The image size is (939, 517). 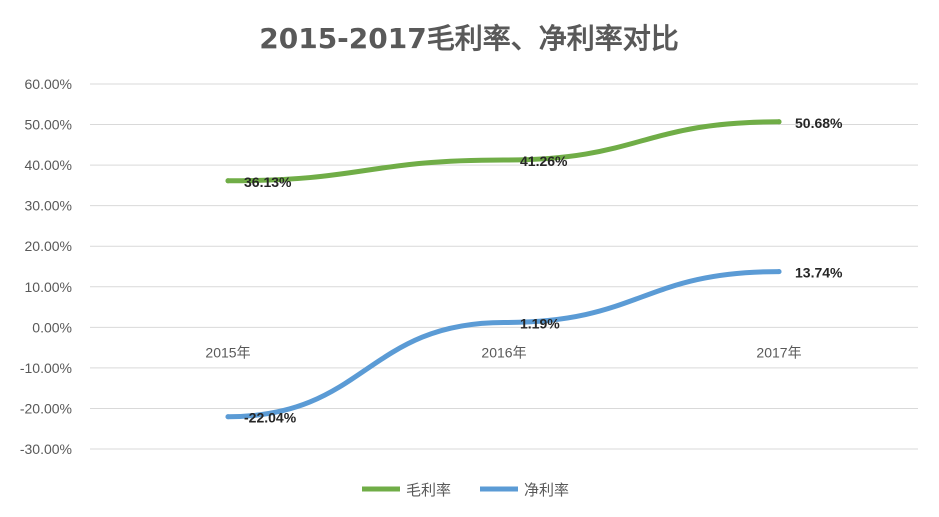 I want to click on legend-label: 毛利率, so click(x=428, y=490).